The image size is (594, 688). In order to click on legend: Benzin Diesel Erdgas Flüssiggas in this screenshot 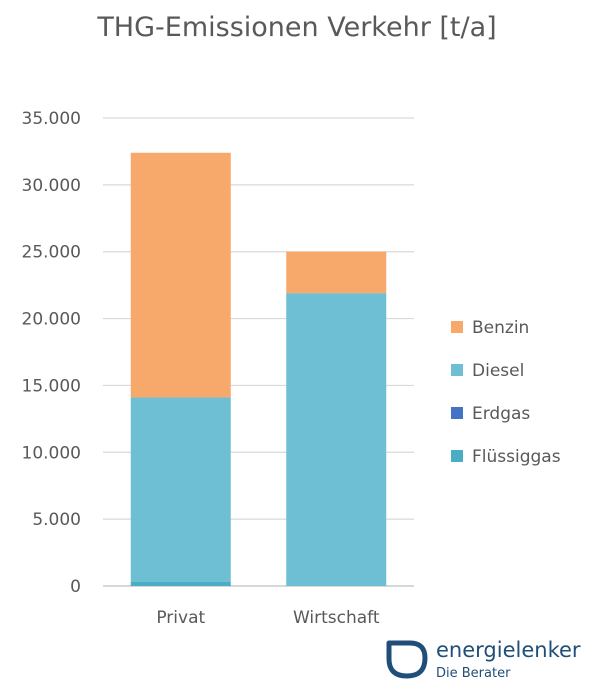, I will do `click(506, 392)`.